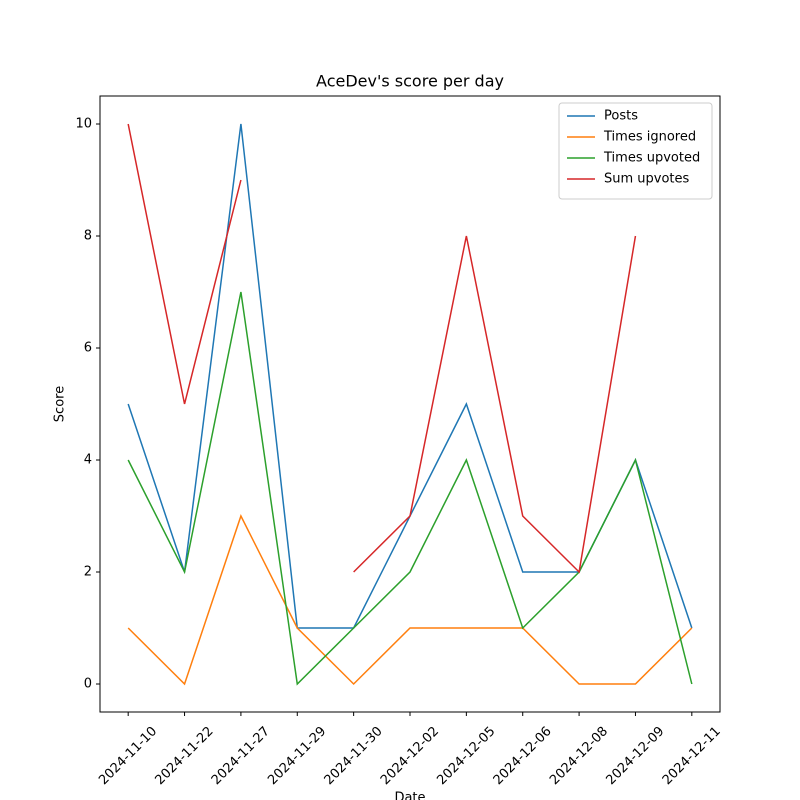 Image resolution: width=800 pixels, height=800 pixels. What do you see at coordinates (409, 795) in the screenshot?
I see `x-axis-label: Date` at bounding box center [409, 795].